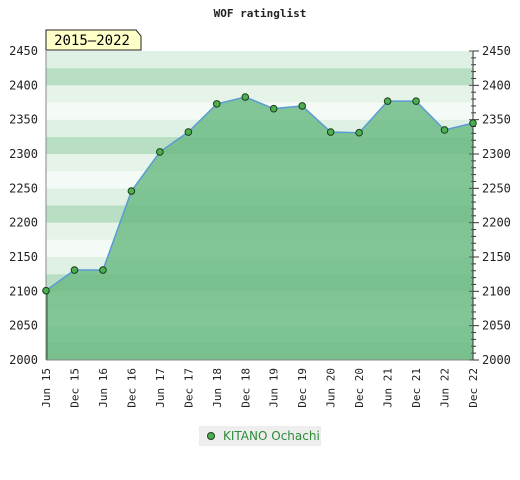 The width and height of the screenshot is (520, 480). What do you see at coordinates (445, 388) in the screenshot?
I see `x-tick-label: Jun 22` at bounding box center [445, 388].